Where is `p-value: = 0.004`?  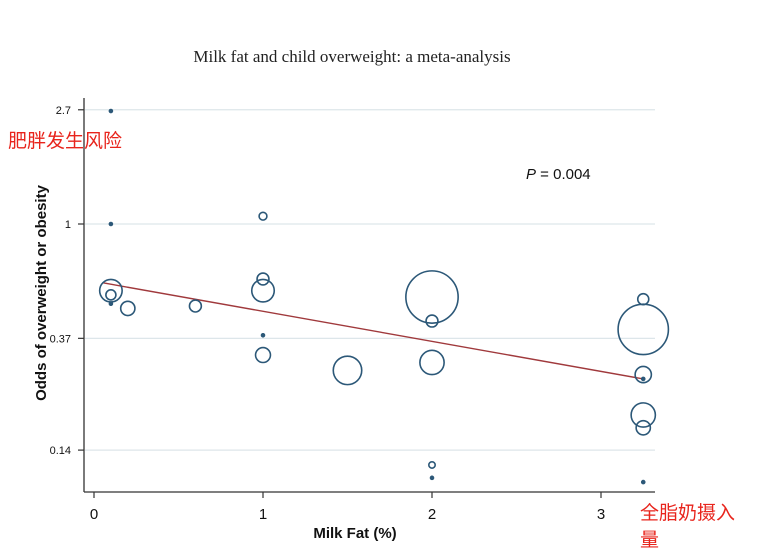 p-value: = 0.004 is located at coordinates (563, 174).